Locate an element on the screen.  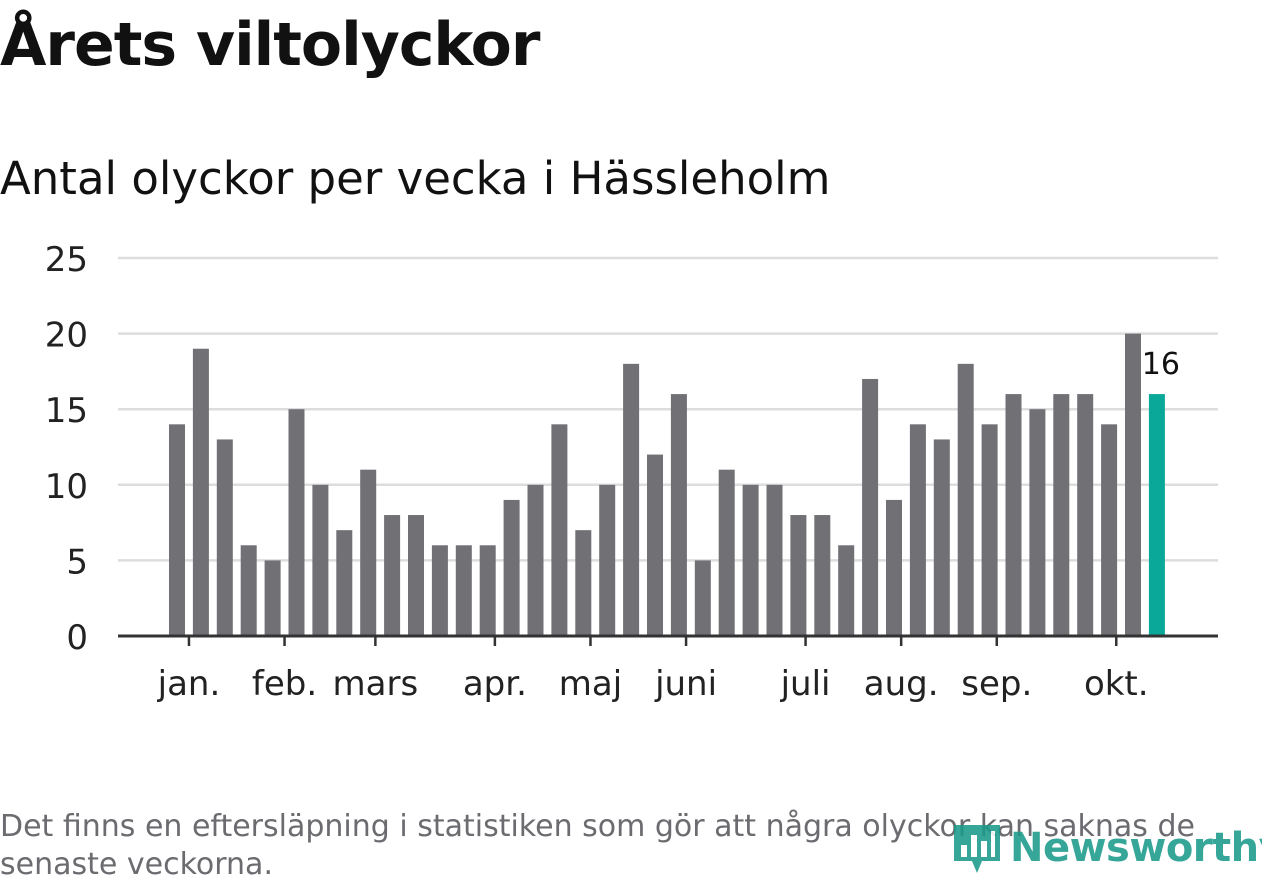
chart-title: Årets viltolyckor is located at coordinates (270, 45).